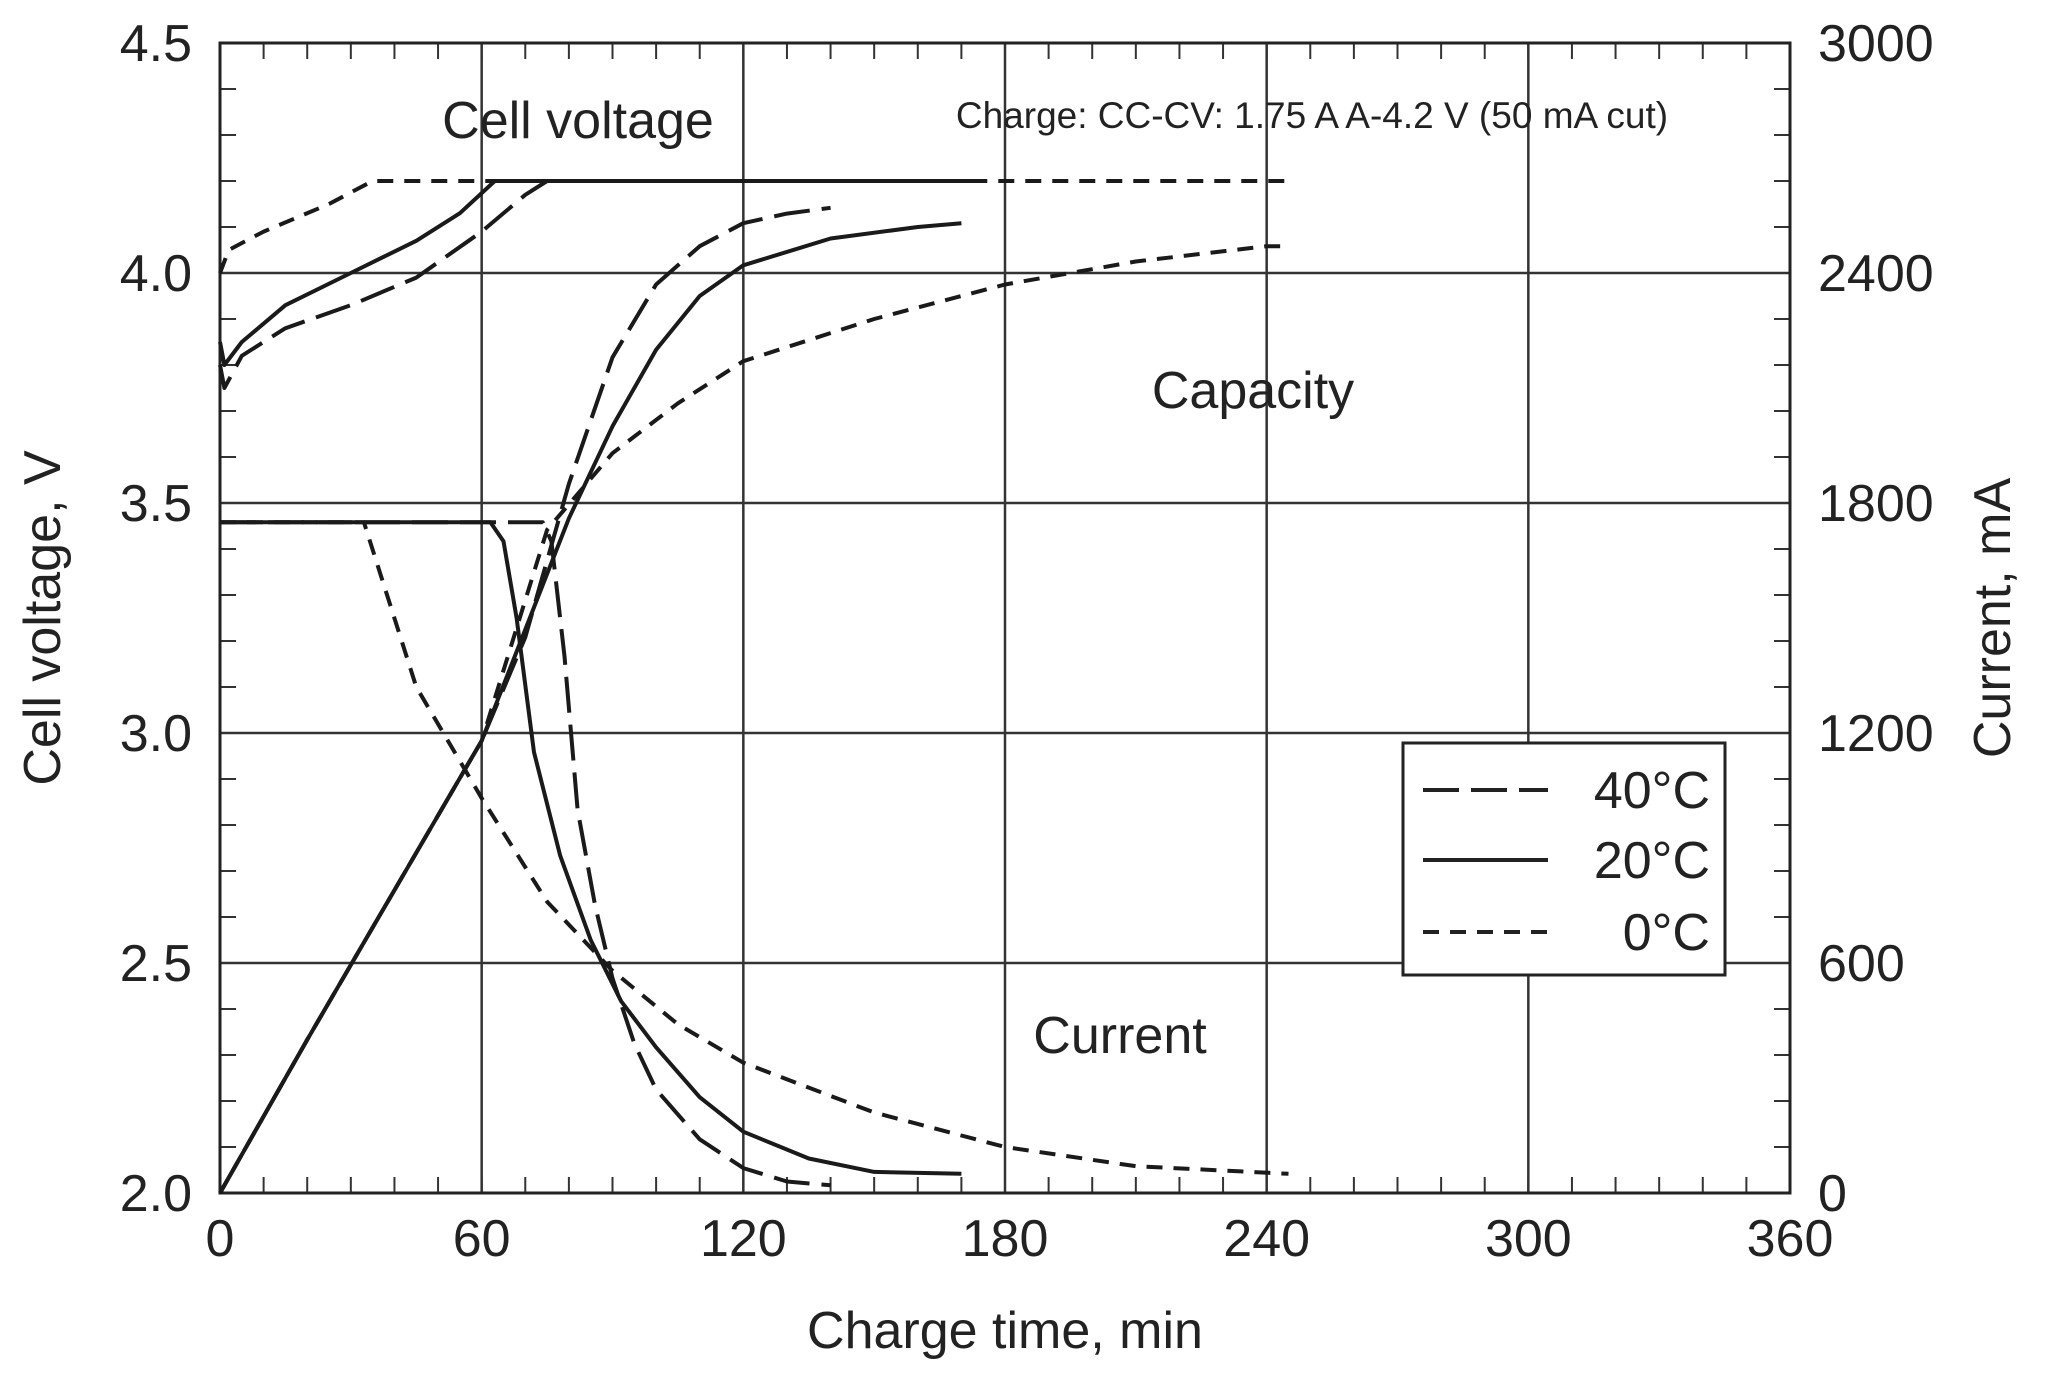 The height and width of the screenshot is (1381, 2066). I want to click on y2-tick-label-5: 3000, so click(1876, 44).